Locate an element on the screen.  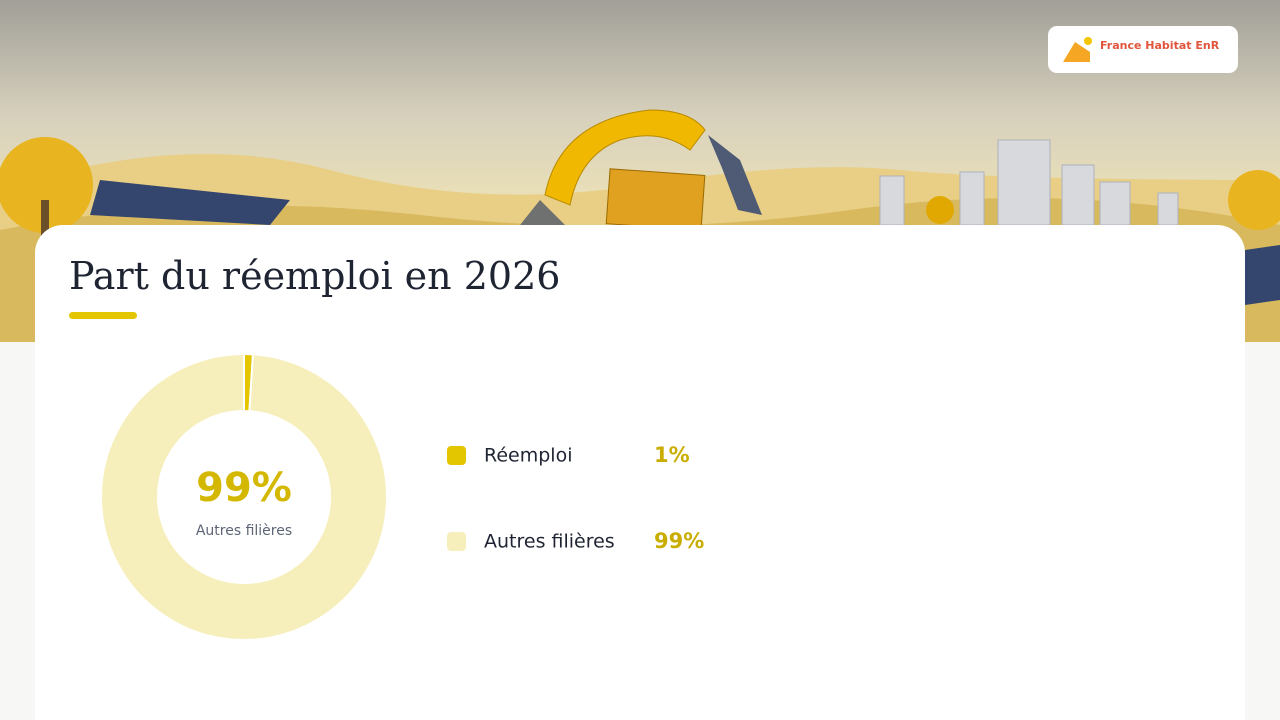
legend-label: Autres filières is located at coordinates (549, 542).